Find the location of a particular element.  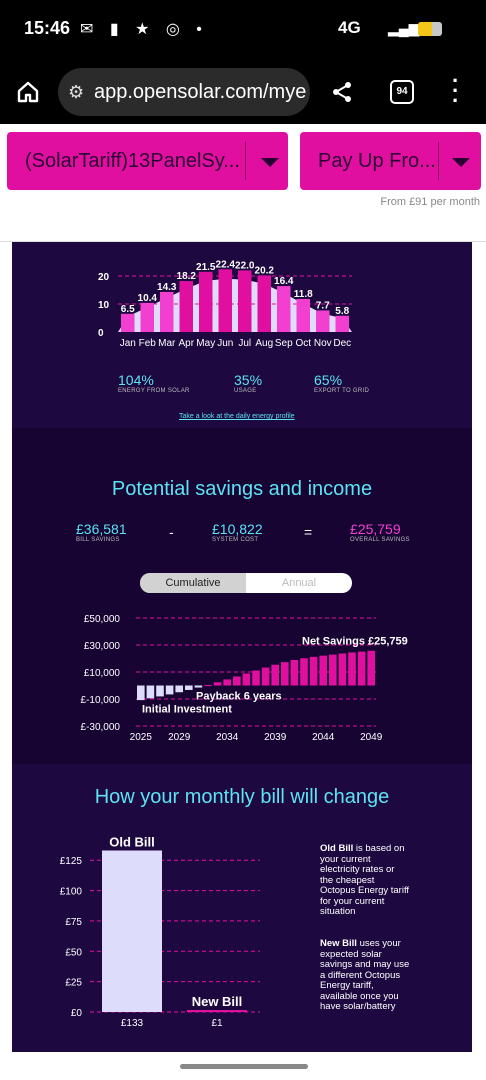

bar-value-label: 7.7 is located at coordinates (323, 305).